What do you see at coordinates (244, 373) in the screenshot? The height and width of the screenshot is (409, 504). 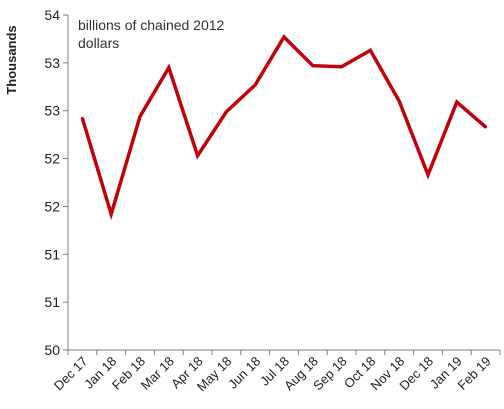 I see `x-tick-label: Jun 18` at bounding box center [244, 373].